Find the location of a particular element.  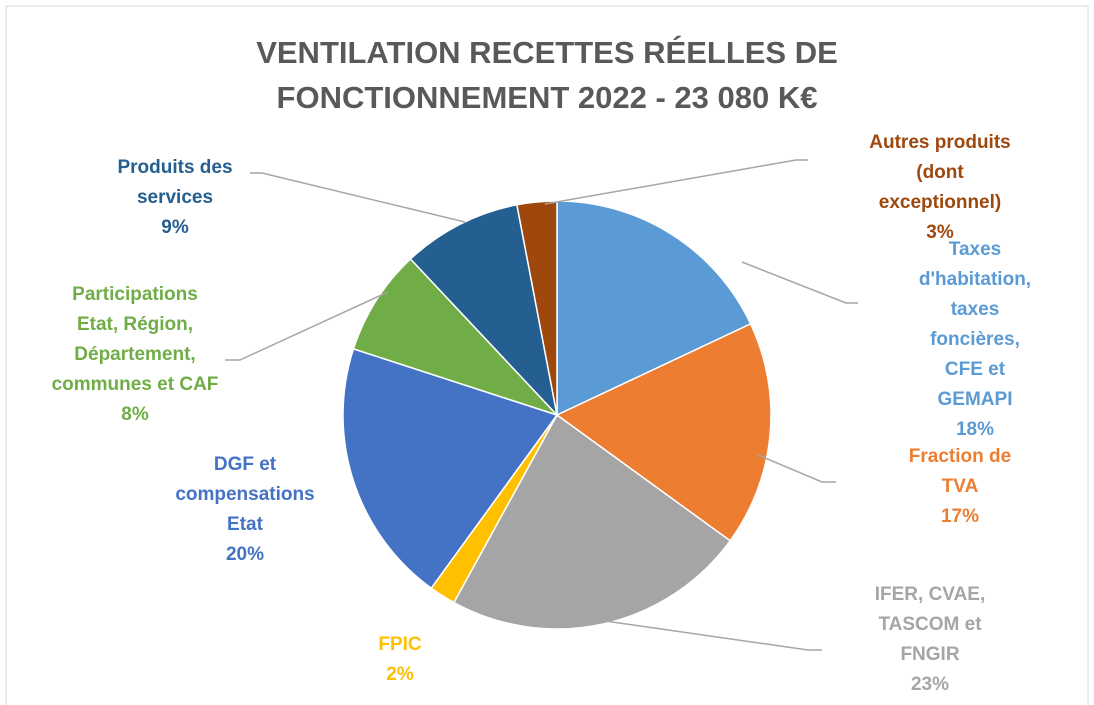

value-label: 23% is located at coordinates (930, 684).